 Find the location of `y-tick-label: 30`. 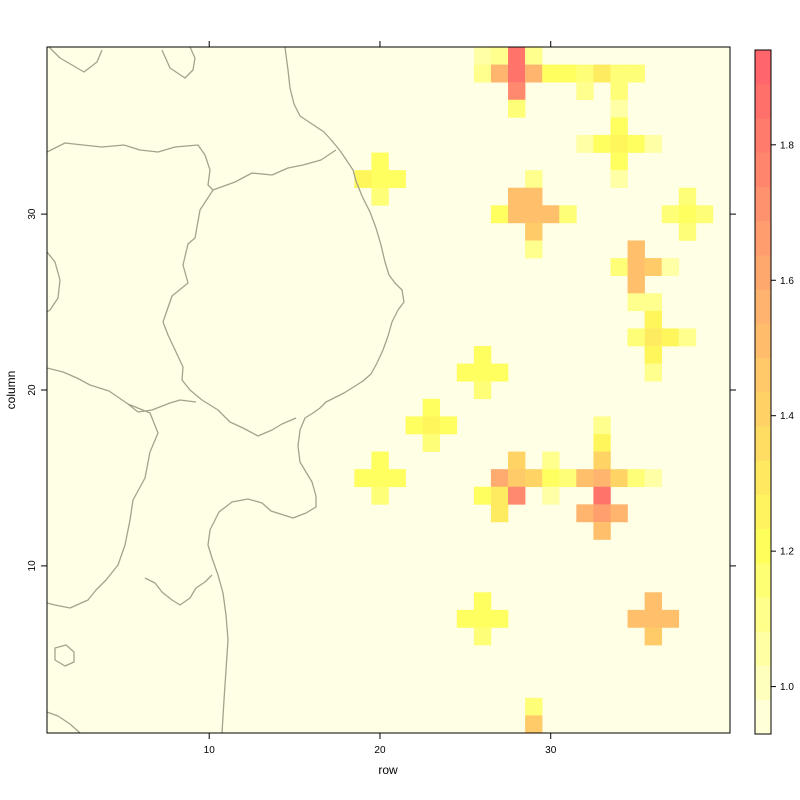

y-tick-label: 30 is located at coordinates (32, 214).